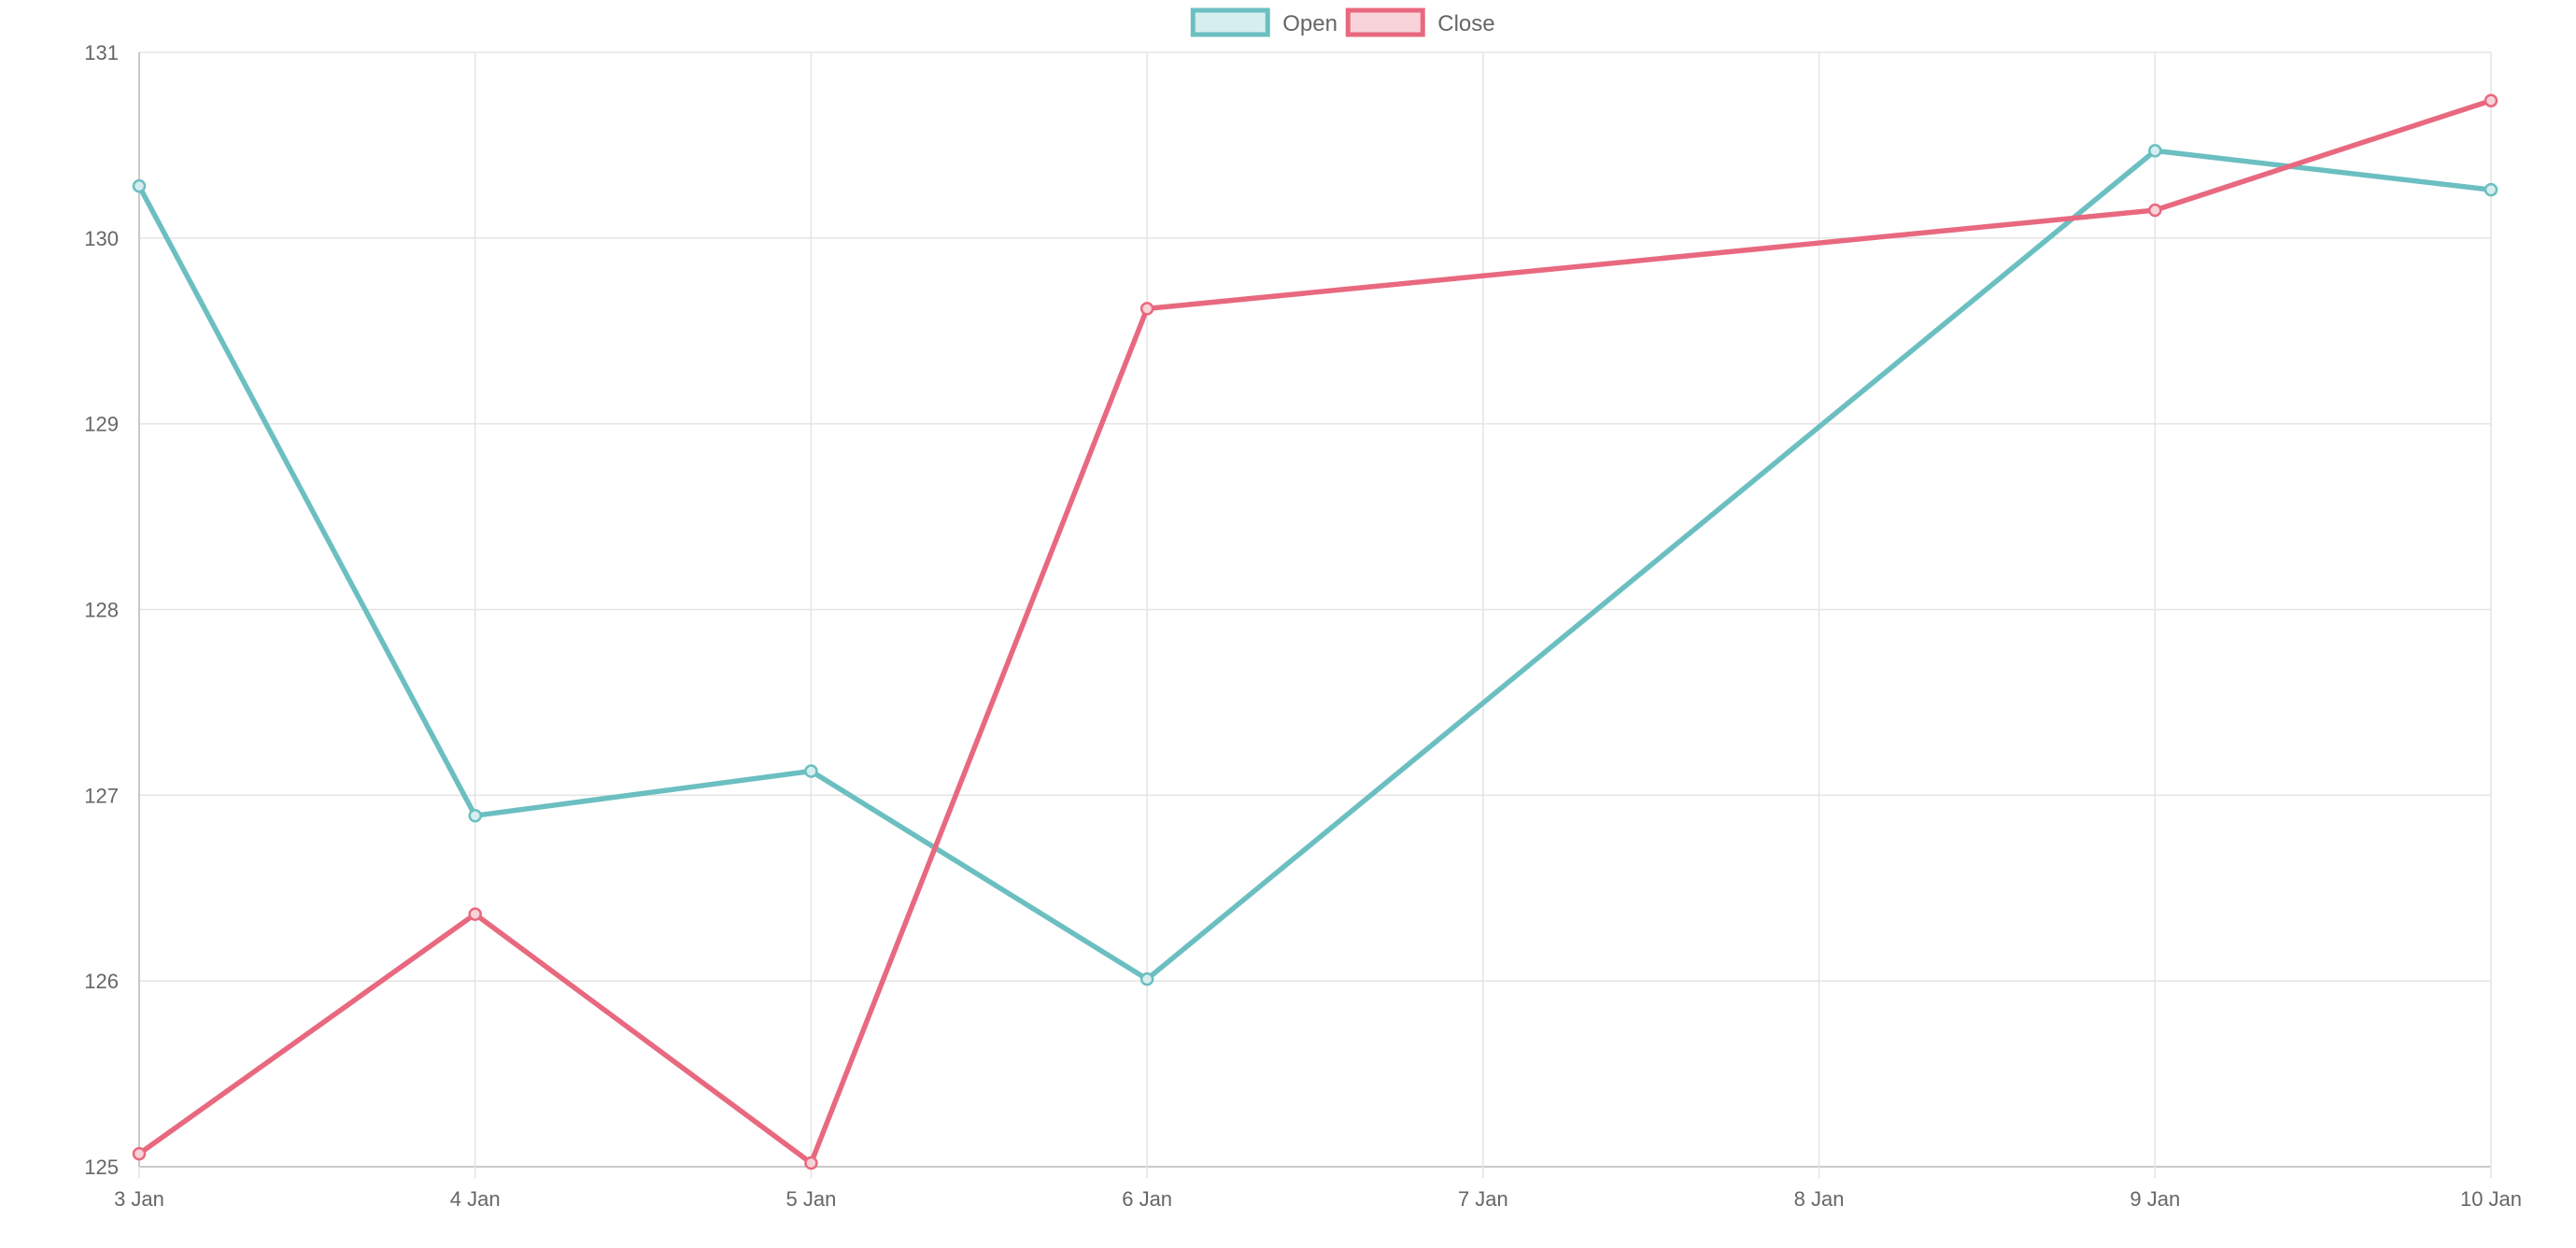  Describe the element at coordinates (101, 1167) in the screenshot. I see `y-tick-label: 125` at that location.